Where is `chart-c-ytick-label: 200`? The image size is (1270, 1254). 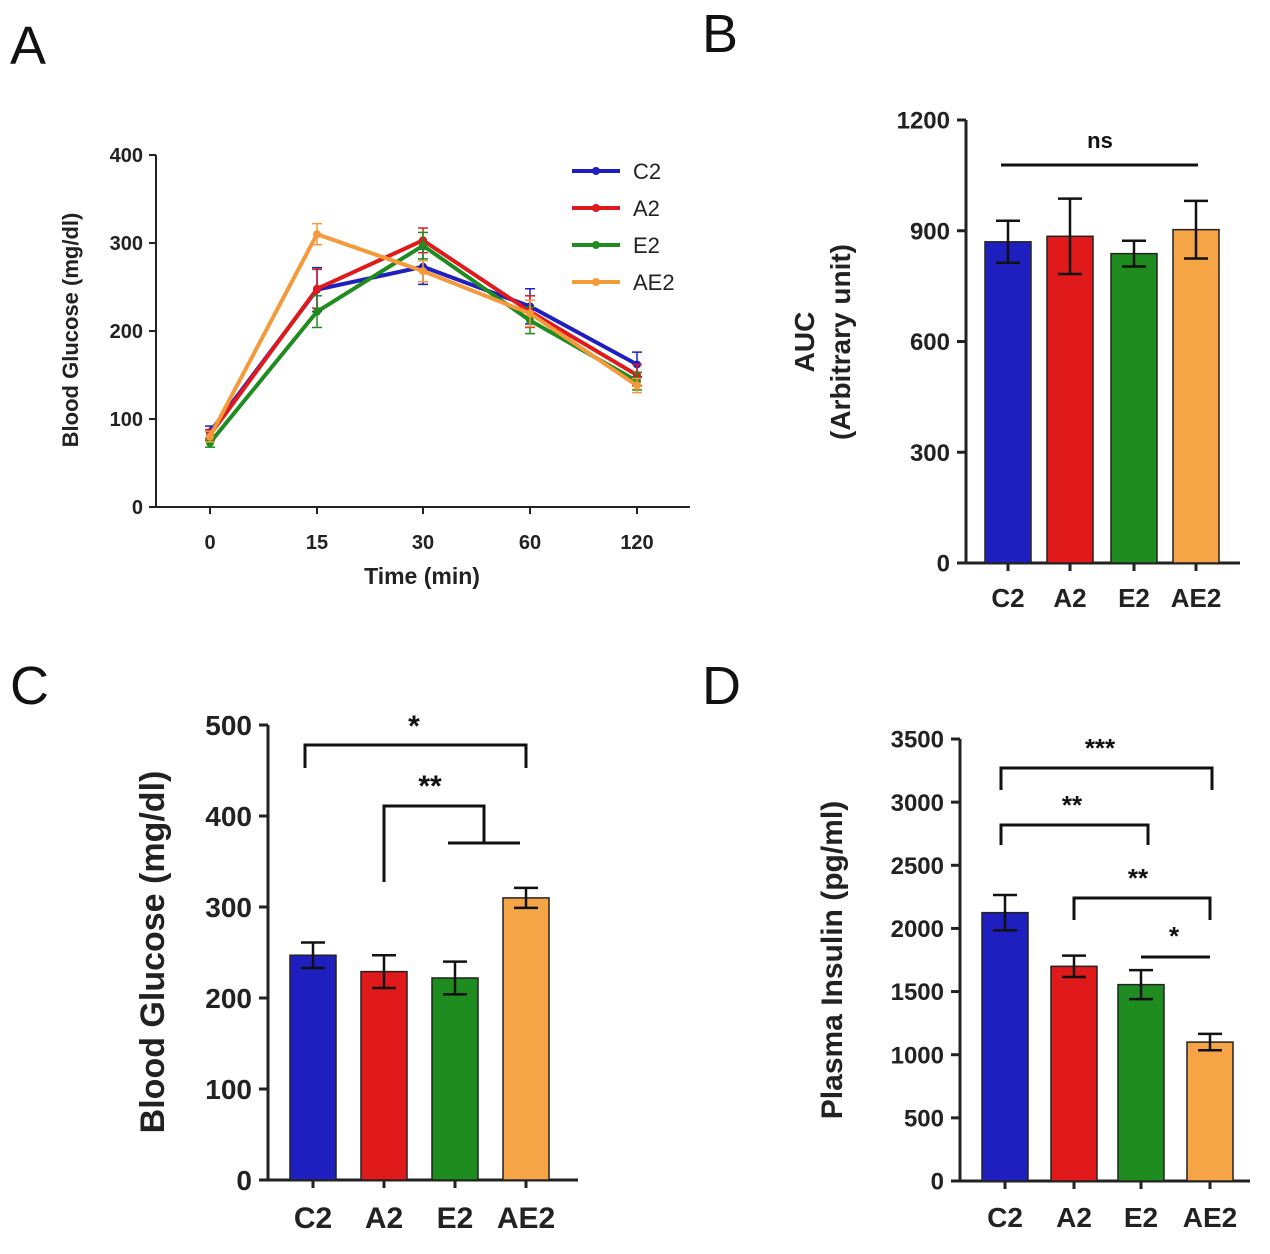 chart-c-ytick-label: 200 is located at coordinates (228, 998).